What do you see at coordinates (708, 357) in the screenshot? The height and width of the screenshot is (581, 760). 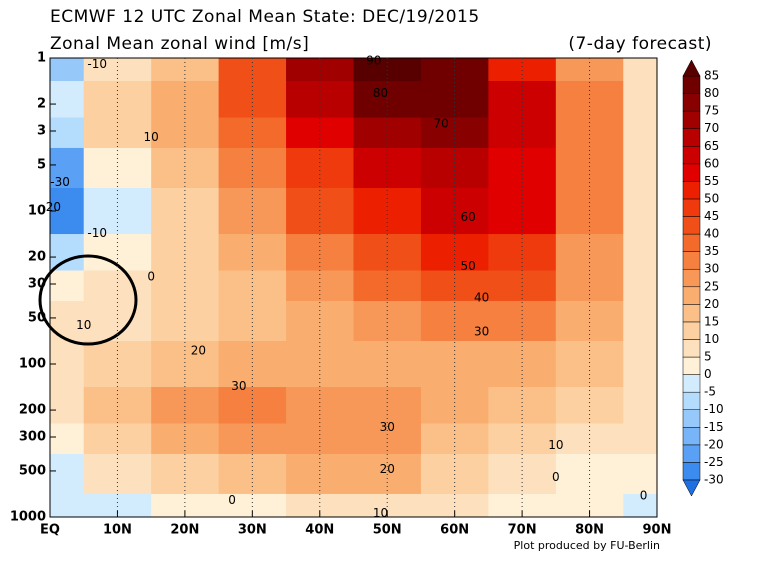 I see `colorbar-label: 5` at bounding box center [708, 357].